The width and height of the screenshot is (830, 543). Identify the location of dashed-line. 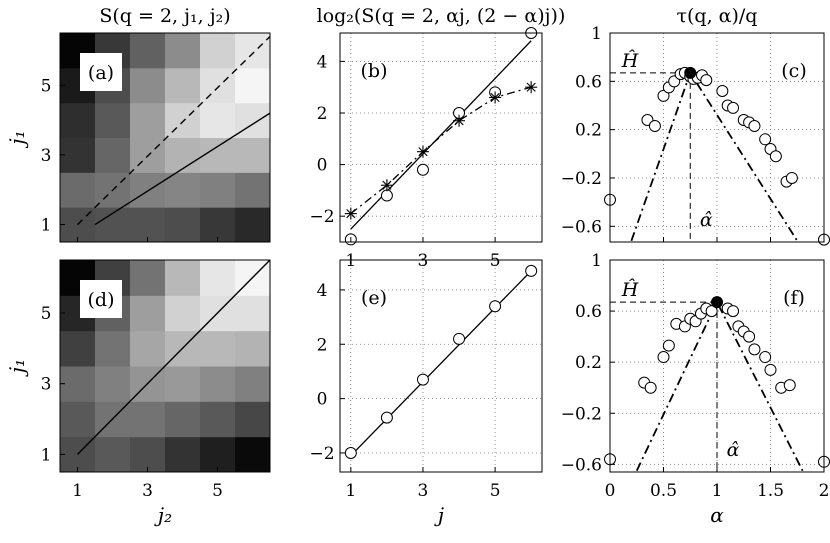
(174, 130).